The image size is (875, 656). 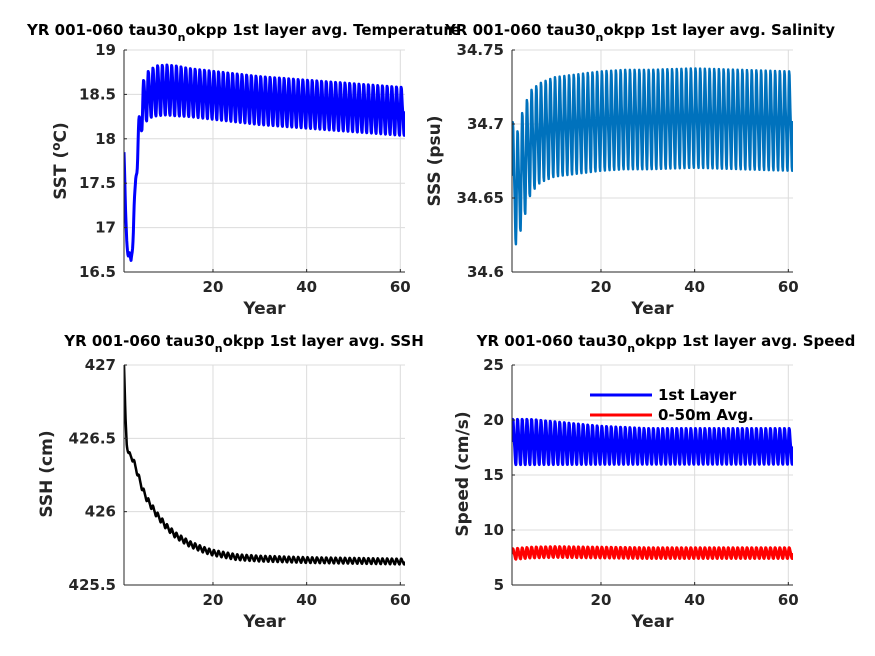 I want to click on y-tick-label: 34.7, so click(x=485, y=124).